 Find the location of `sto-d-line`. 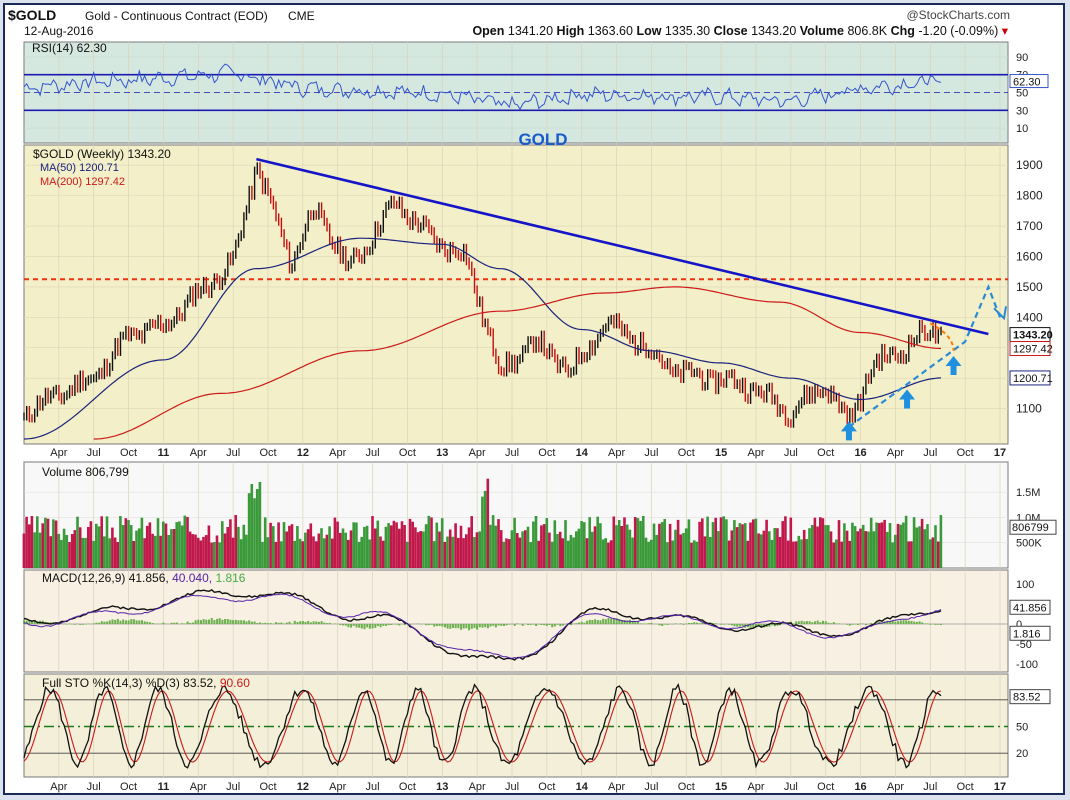

sto-d-line is located at coordinates (482, 726).